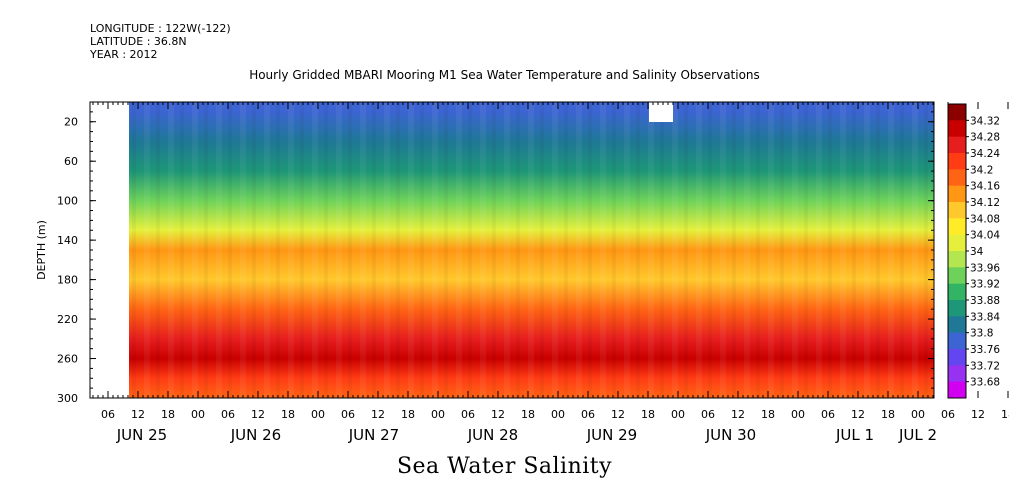 This screenshot has height=504, width=1009. What do you see at coordinates (67, 240) in the screenshot?
I see `y-tick-label: 140` at bounding box center [67, 240].